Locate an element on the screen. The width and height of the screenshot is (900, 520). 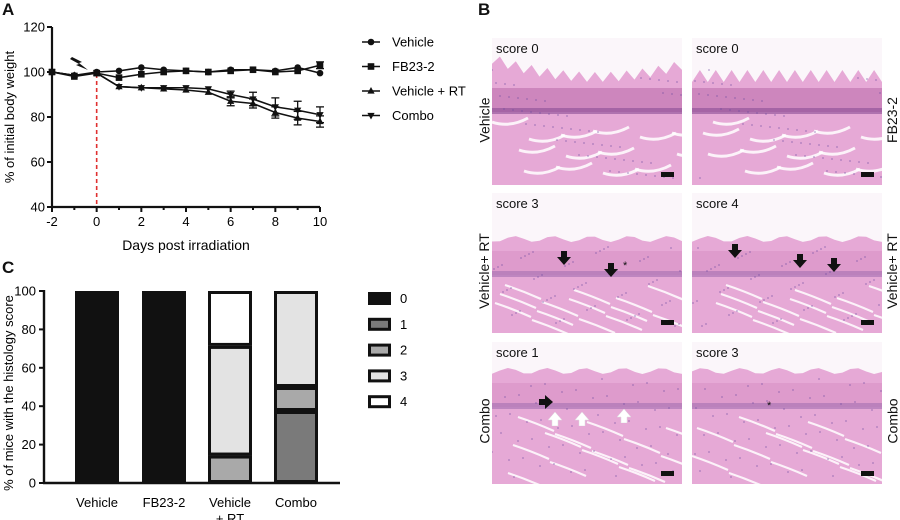
row-label-left: Vehicle is located at coordinates (484, 119).